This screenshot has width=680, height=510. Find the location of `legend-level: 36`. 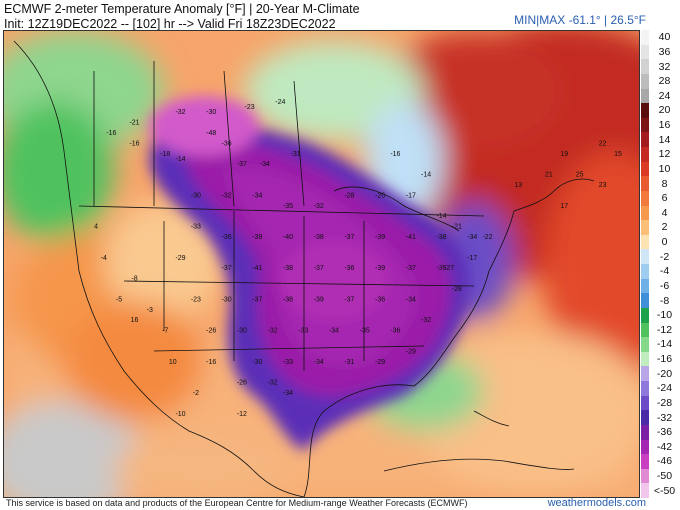

legend-level: 36 is located at coordinates (660, 52).